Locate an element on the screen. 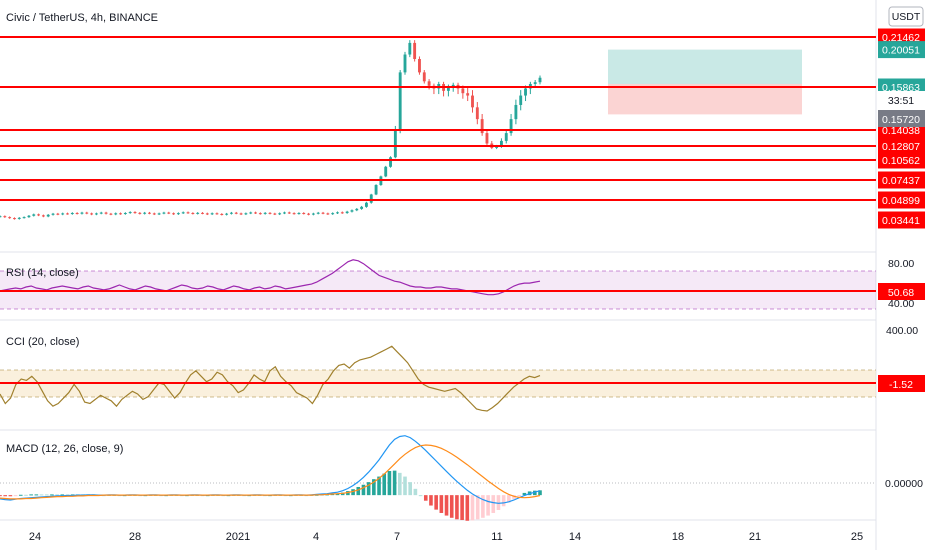  currency-button is located at coordinates (906, 16).